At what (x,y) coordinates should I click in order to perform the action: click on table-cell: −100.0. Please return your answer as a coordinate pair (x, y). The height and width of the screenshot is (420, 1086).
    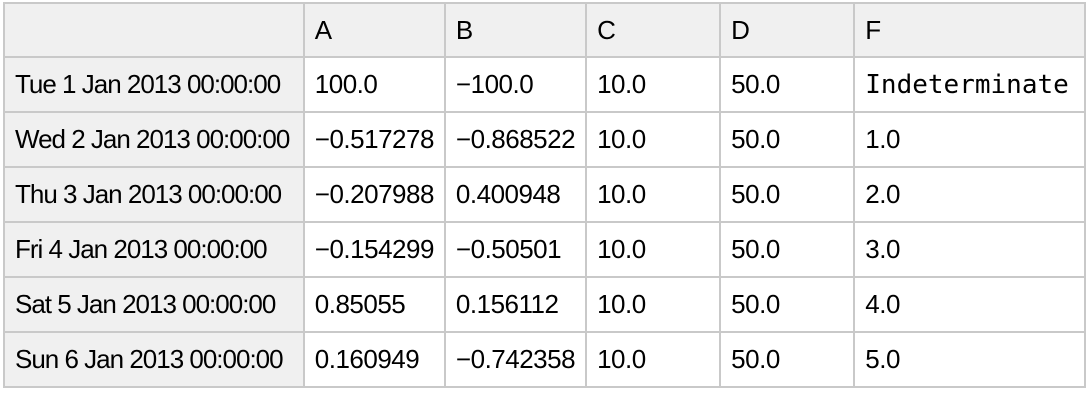
    Looking at the image, I should click on (515, 84).